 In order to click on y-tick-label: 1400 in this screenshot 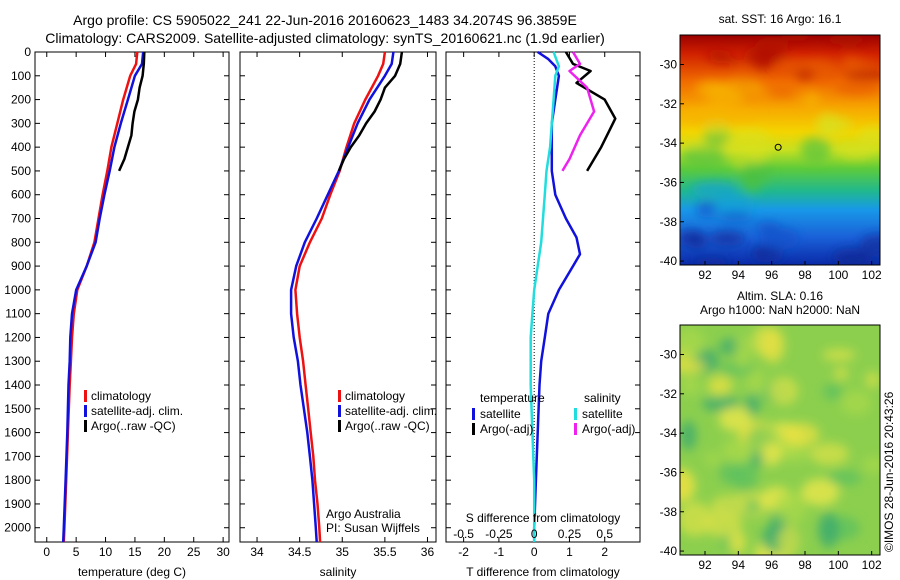, I will do `click(17, 385)`.